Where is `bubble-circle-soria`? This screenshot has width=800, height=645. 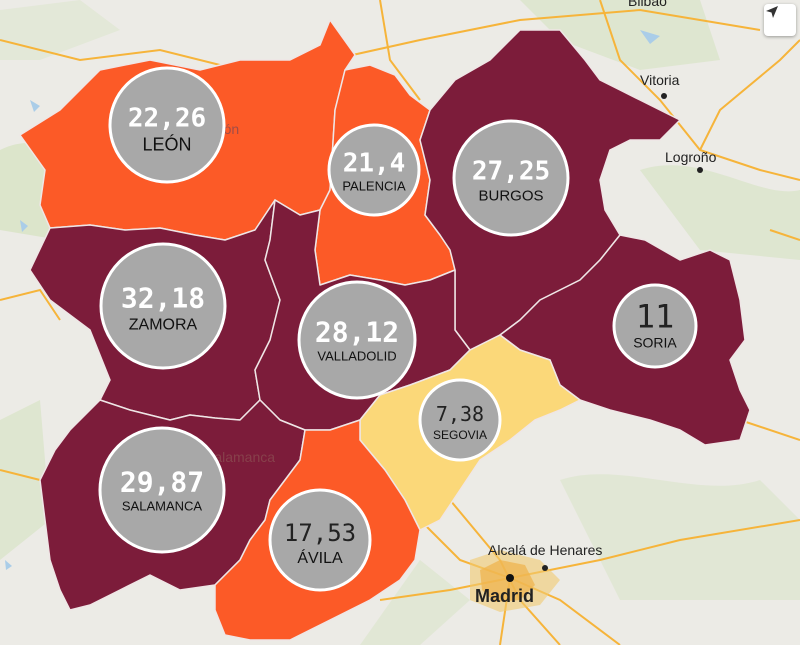 bubble-circle-soria is located at coordinates (655, 326).